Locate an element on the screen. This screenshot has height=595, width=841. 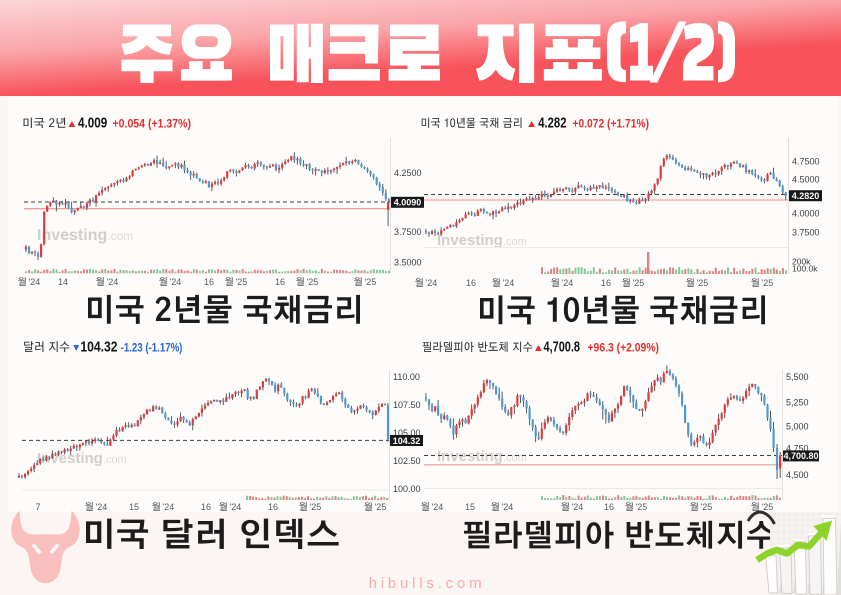
svg-text: 102.50 is located at coordinates (407, 461).